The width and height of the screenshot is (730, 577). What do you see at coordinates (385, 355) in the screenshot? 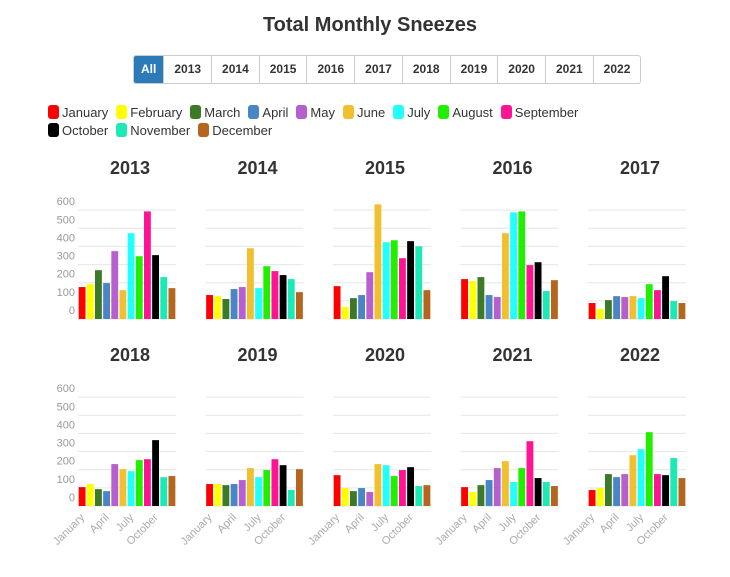
I see `chart-title: 2020` at bounding box center [385, 355].